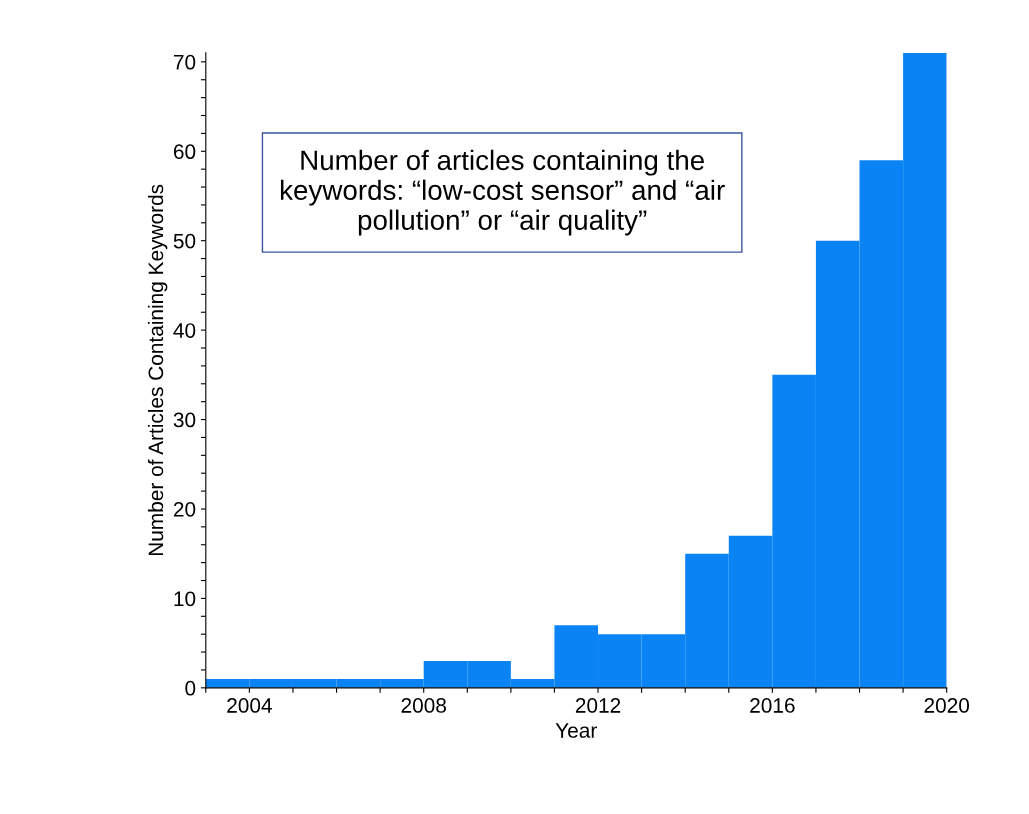 The height and width of the screenshot is (814, 1029). I want to click on x-tick-label: 2004, so click(249, 705).